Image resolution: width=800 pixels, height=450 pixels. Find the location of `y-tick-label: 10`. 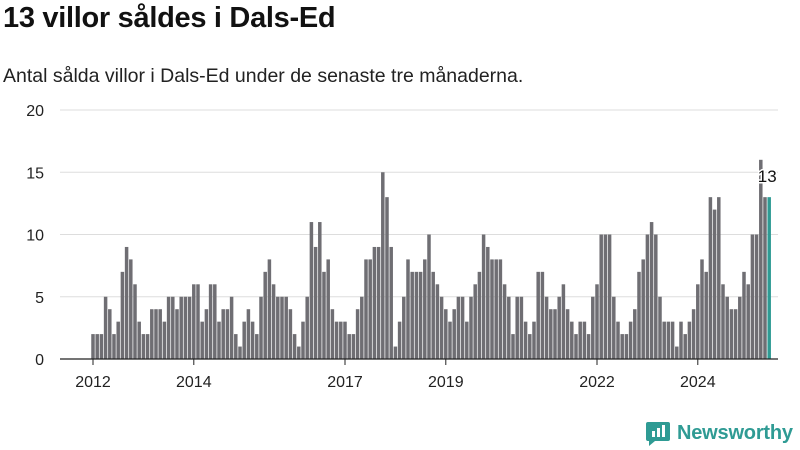

y-tick-label: 10 is located at coordinates (35, 236).